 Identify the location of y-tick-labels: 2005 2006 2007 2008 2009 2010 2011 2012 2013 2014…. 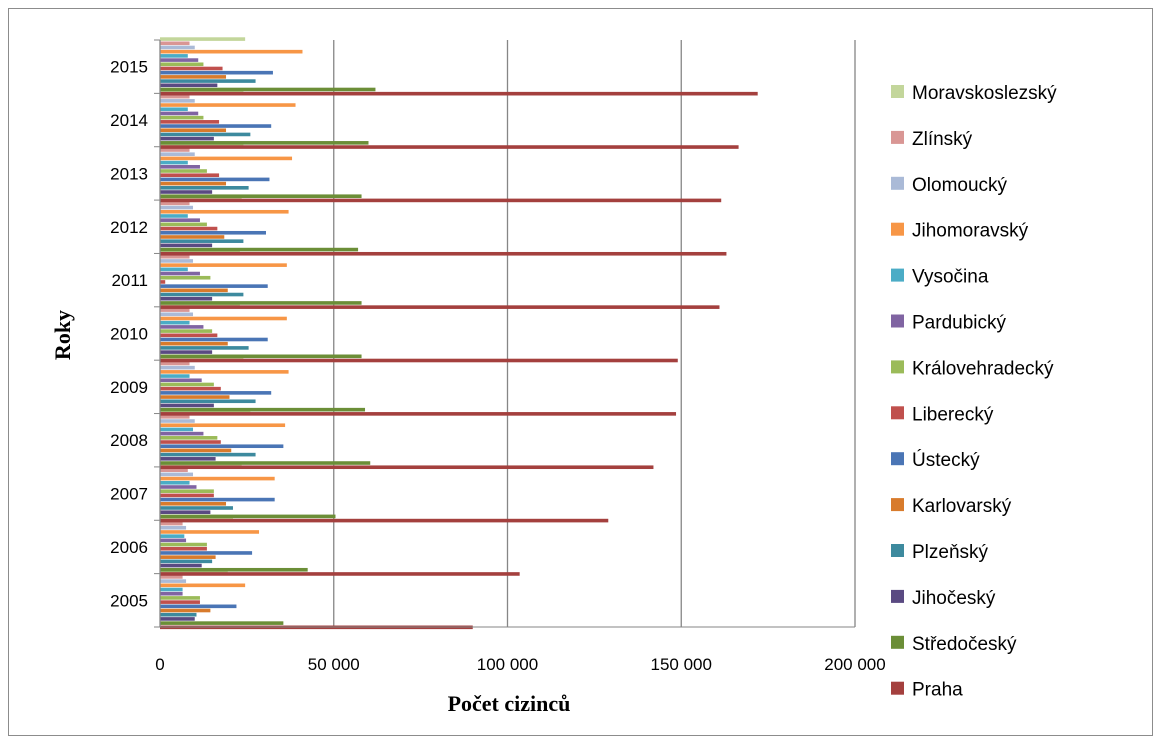
(129, 334).